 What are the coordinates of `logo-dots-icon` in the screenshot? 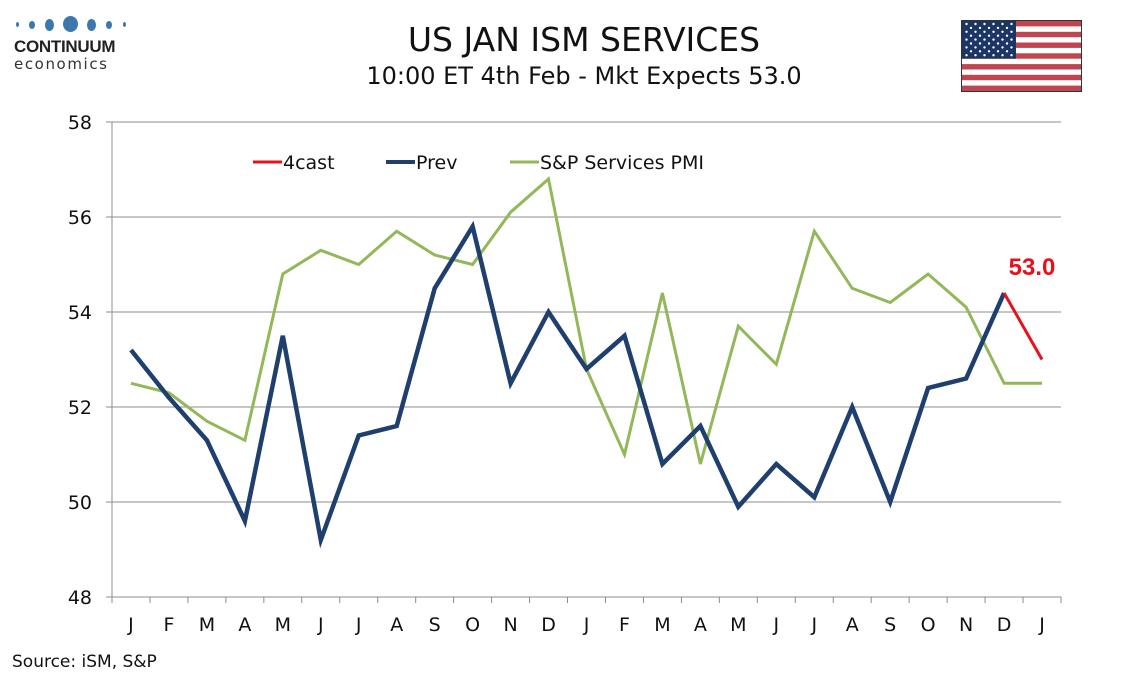 It's located at (74, 25).